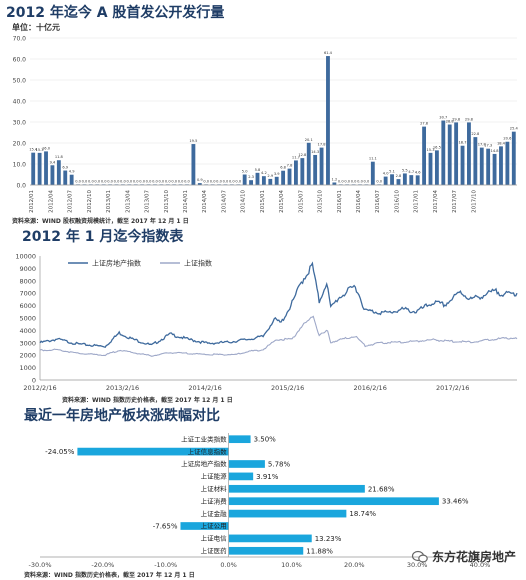 Image resolution: width=526 pixels, height=580 pixels. Describe the element at coordinates (71, 201) in the screenshot. I see `x-tick-label: 2012/07` at that location.